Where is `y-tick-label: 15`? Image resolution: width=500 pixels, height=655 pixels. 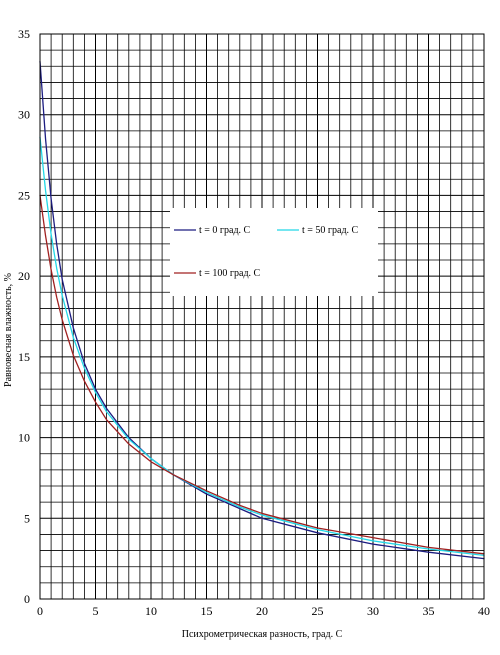 y-tick-label: 15 is located at coordinates (24, 357).